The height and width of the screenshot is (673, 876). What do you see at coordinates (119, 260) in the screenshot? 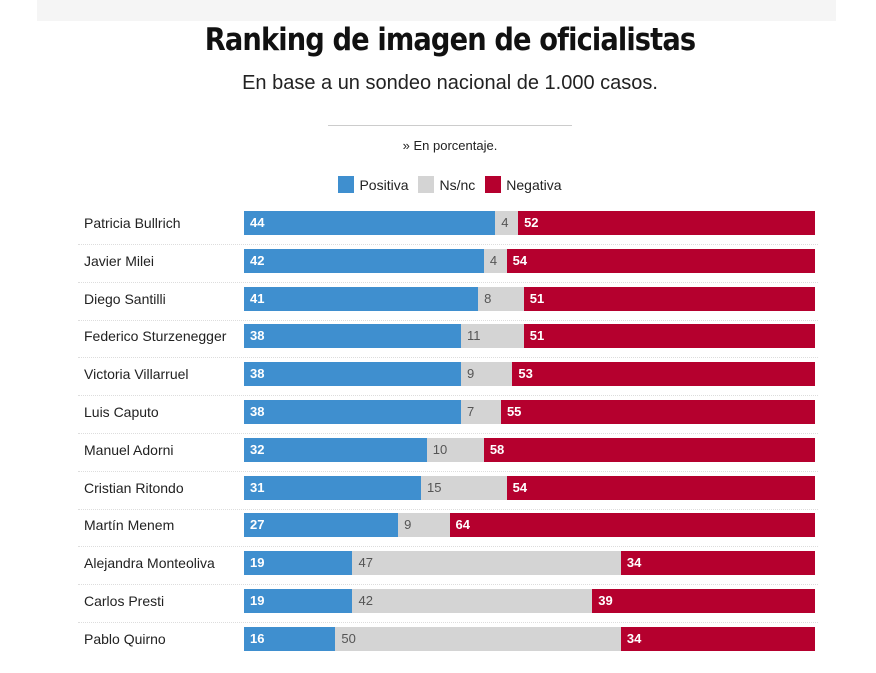
I see `category-label: Javier Milei` at bounding box center [119, 260].